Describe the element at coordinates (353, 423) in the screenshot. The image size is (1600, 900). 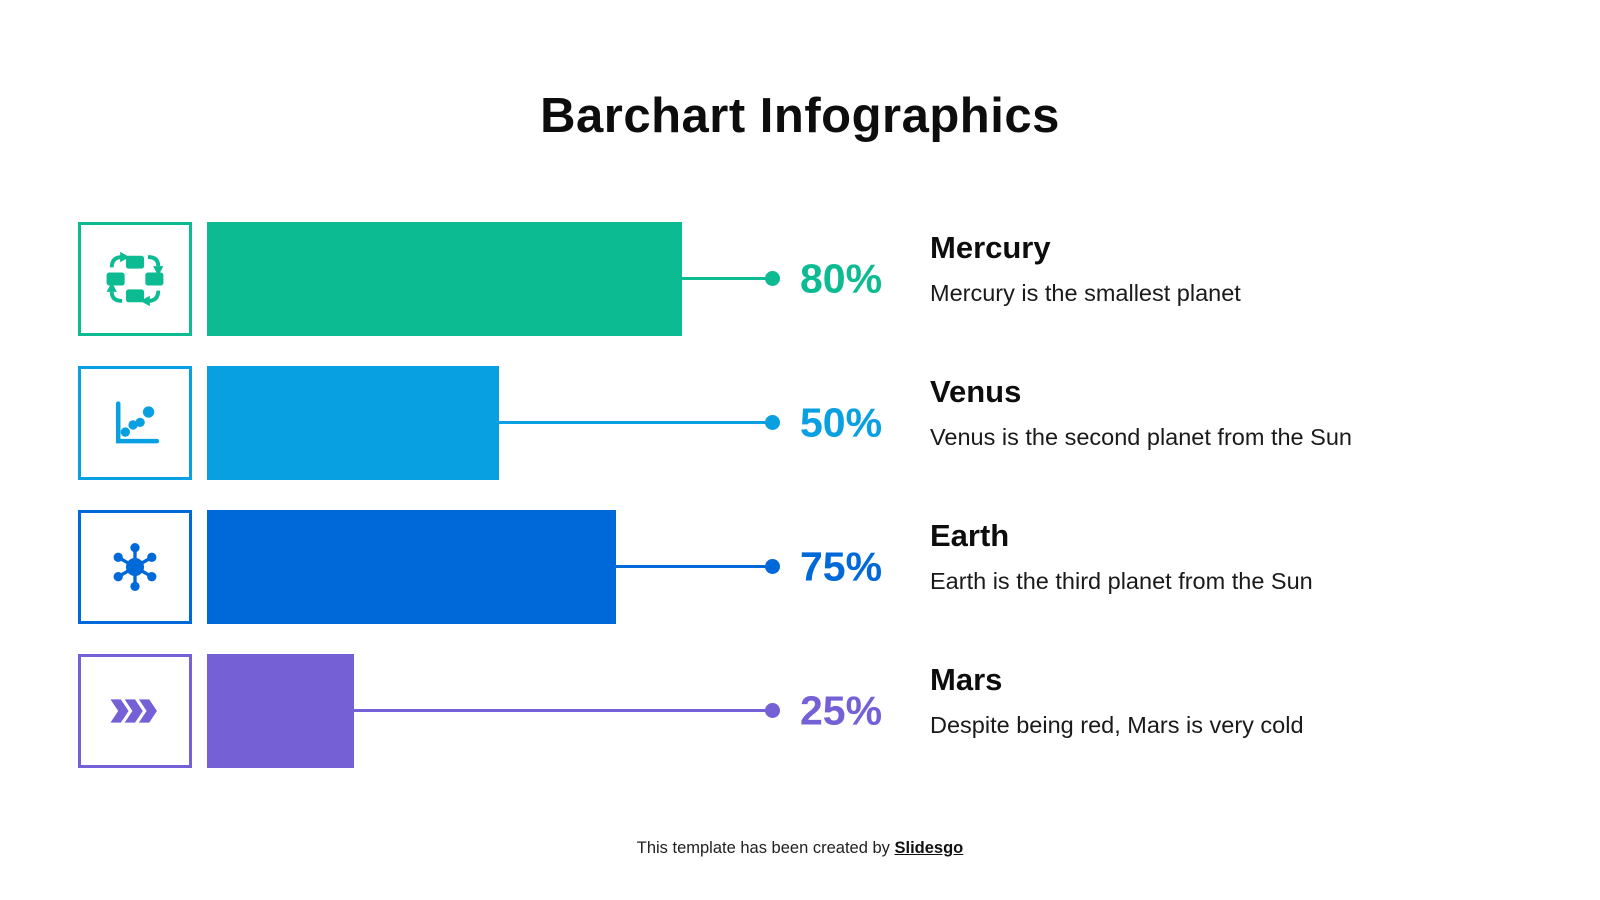
I see `bar-venus` at that location.